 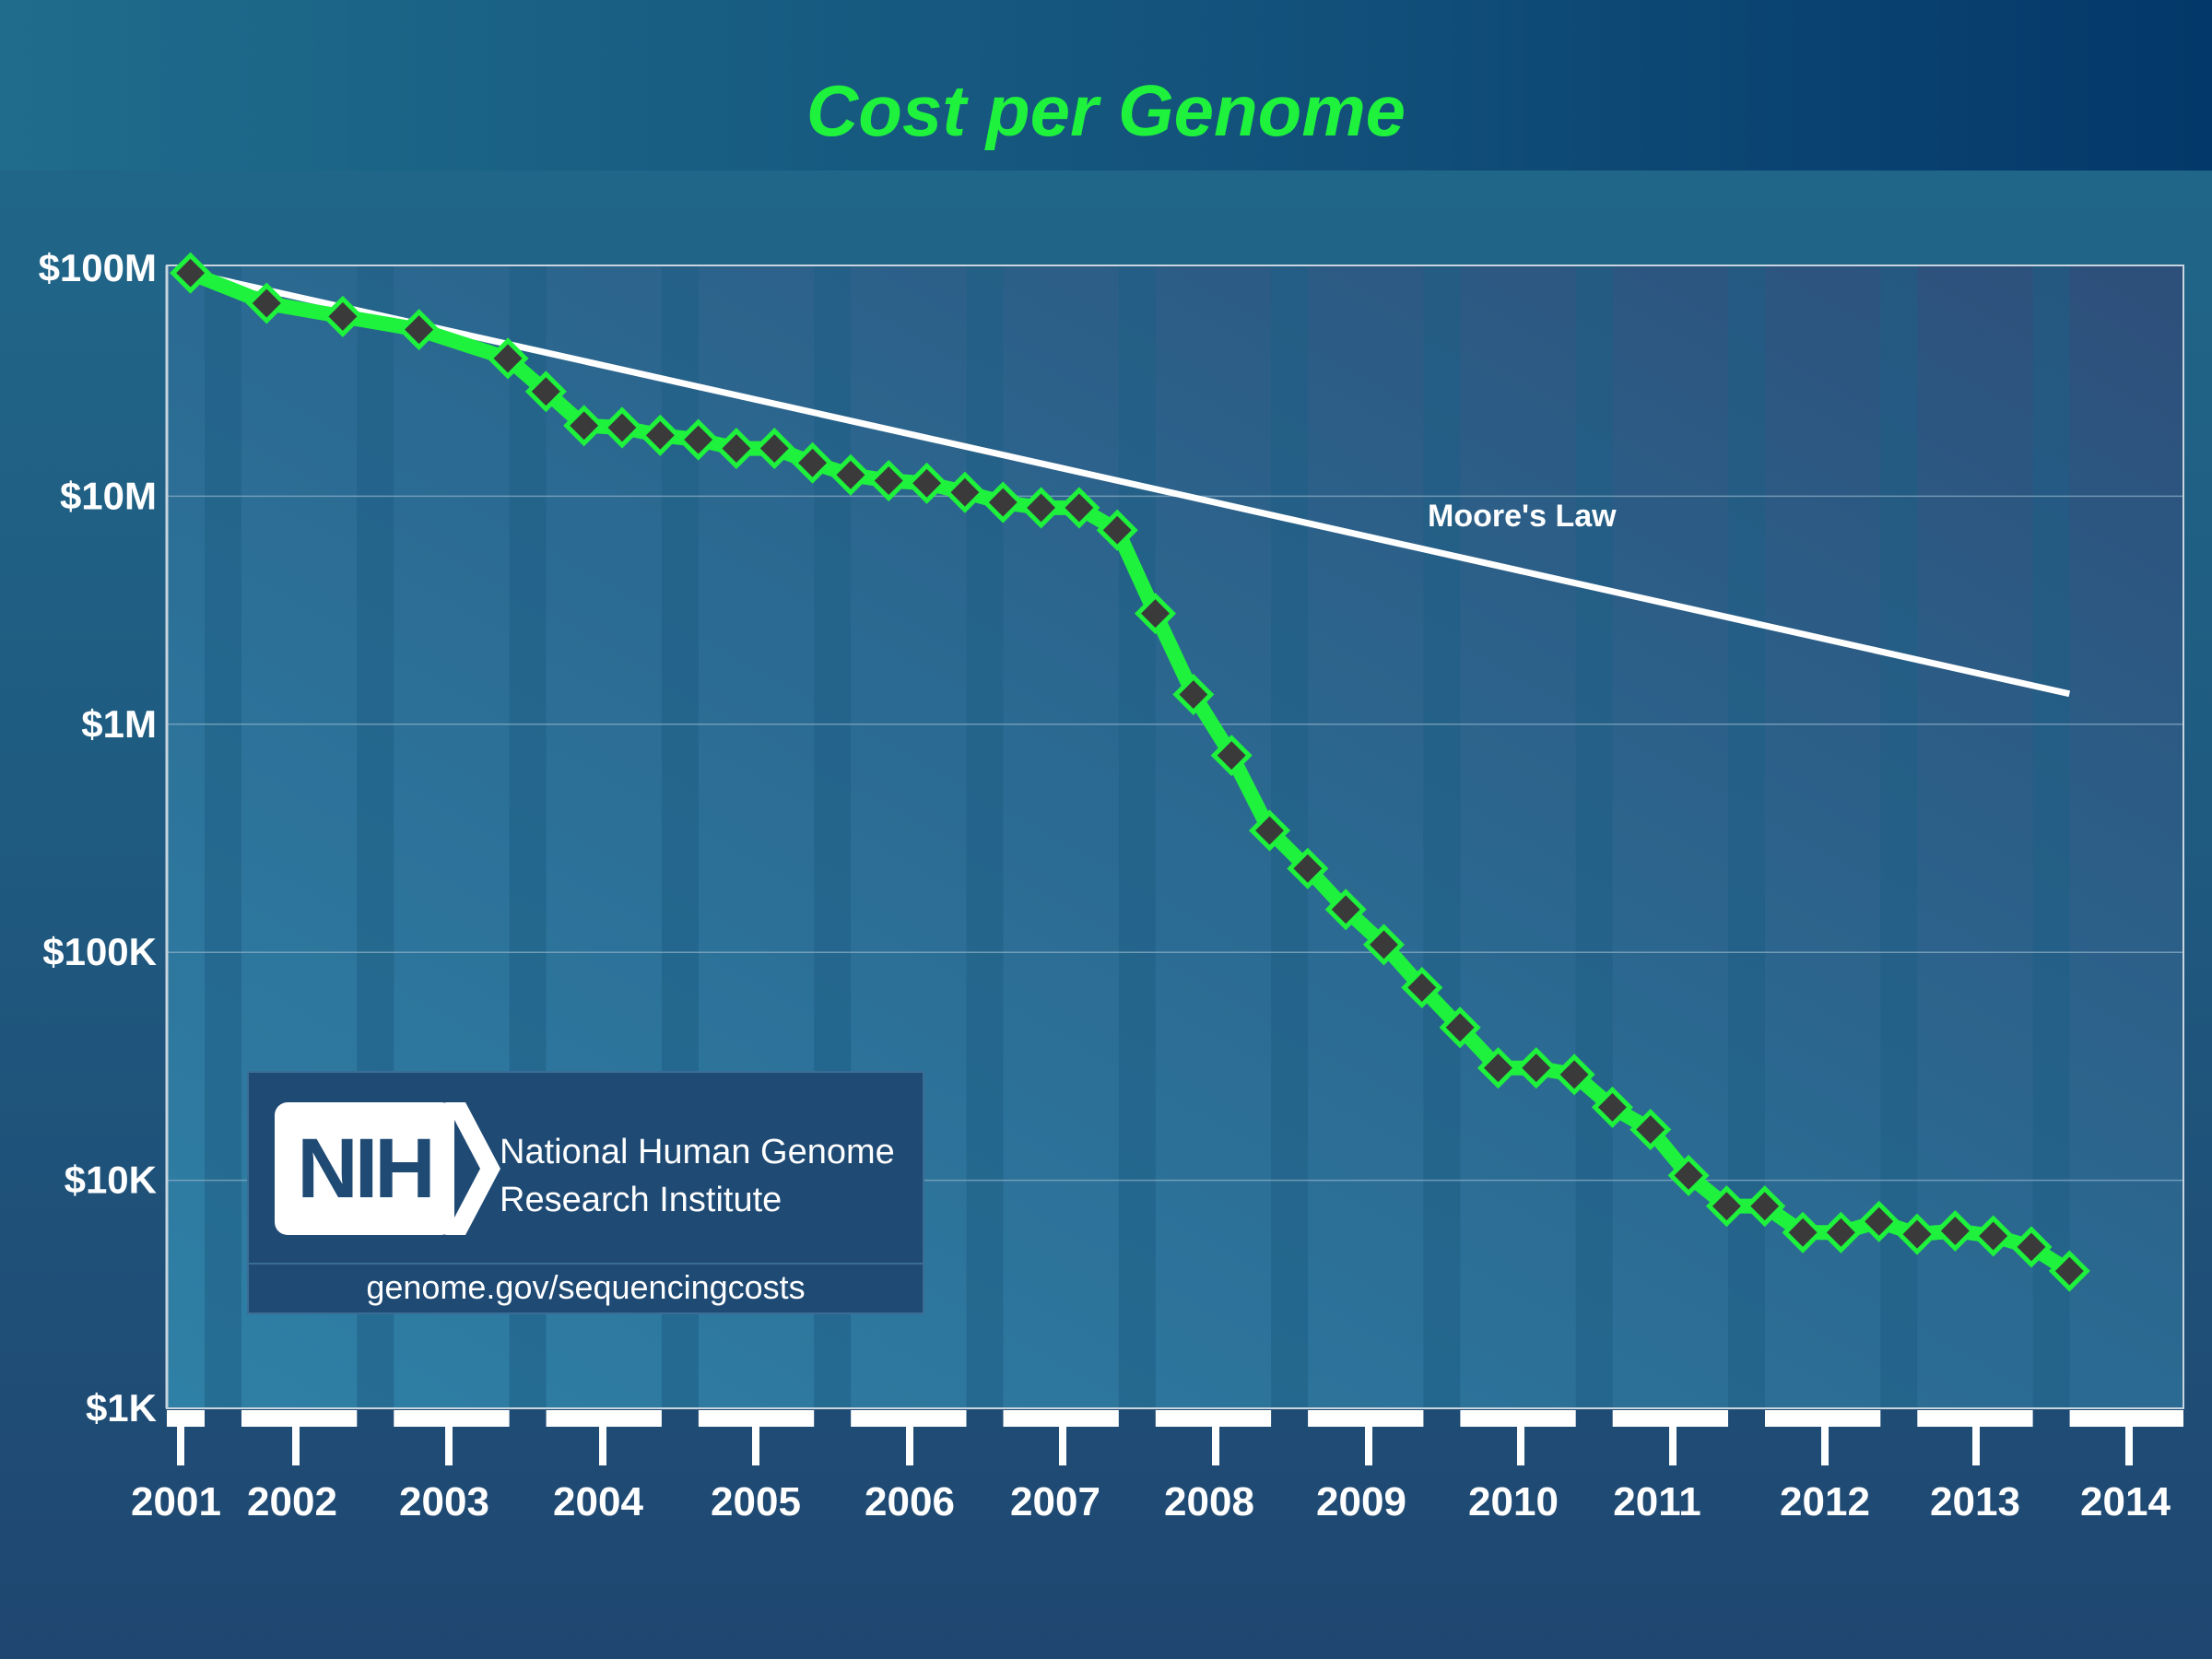 I want to click on x-tick-label: 2013, so click(x=1975, y=1501).